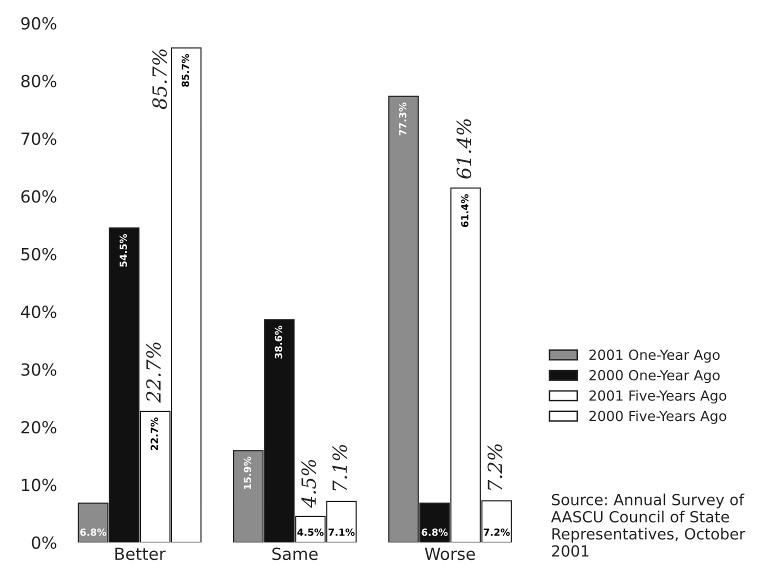 Image resolution: width=776 pixels, height=577 pixels. Describe the element at coordinates (657, 417) in the screenshot. I see `legend-label: 2000 Five-Years Ago` at that location.